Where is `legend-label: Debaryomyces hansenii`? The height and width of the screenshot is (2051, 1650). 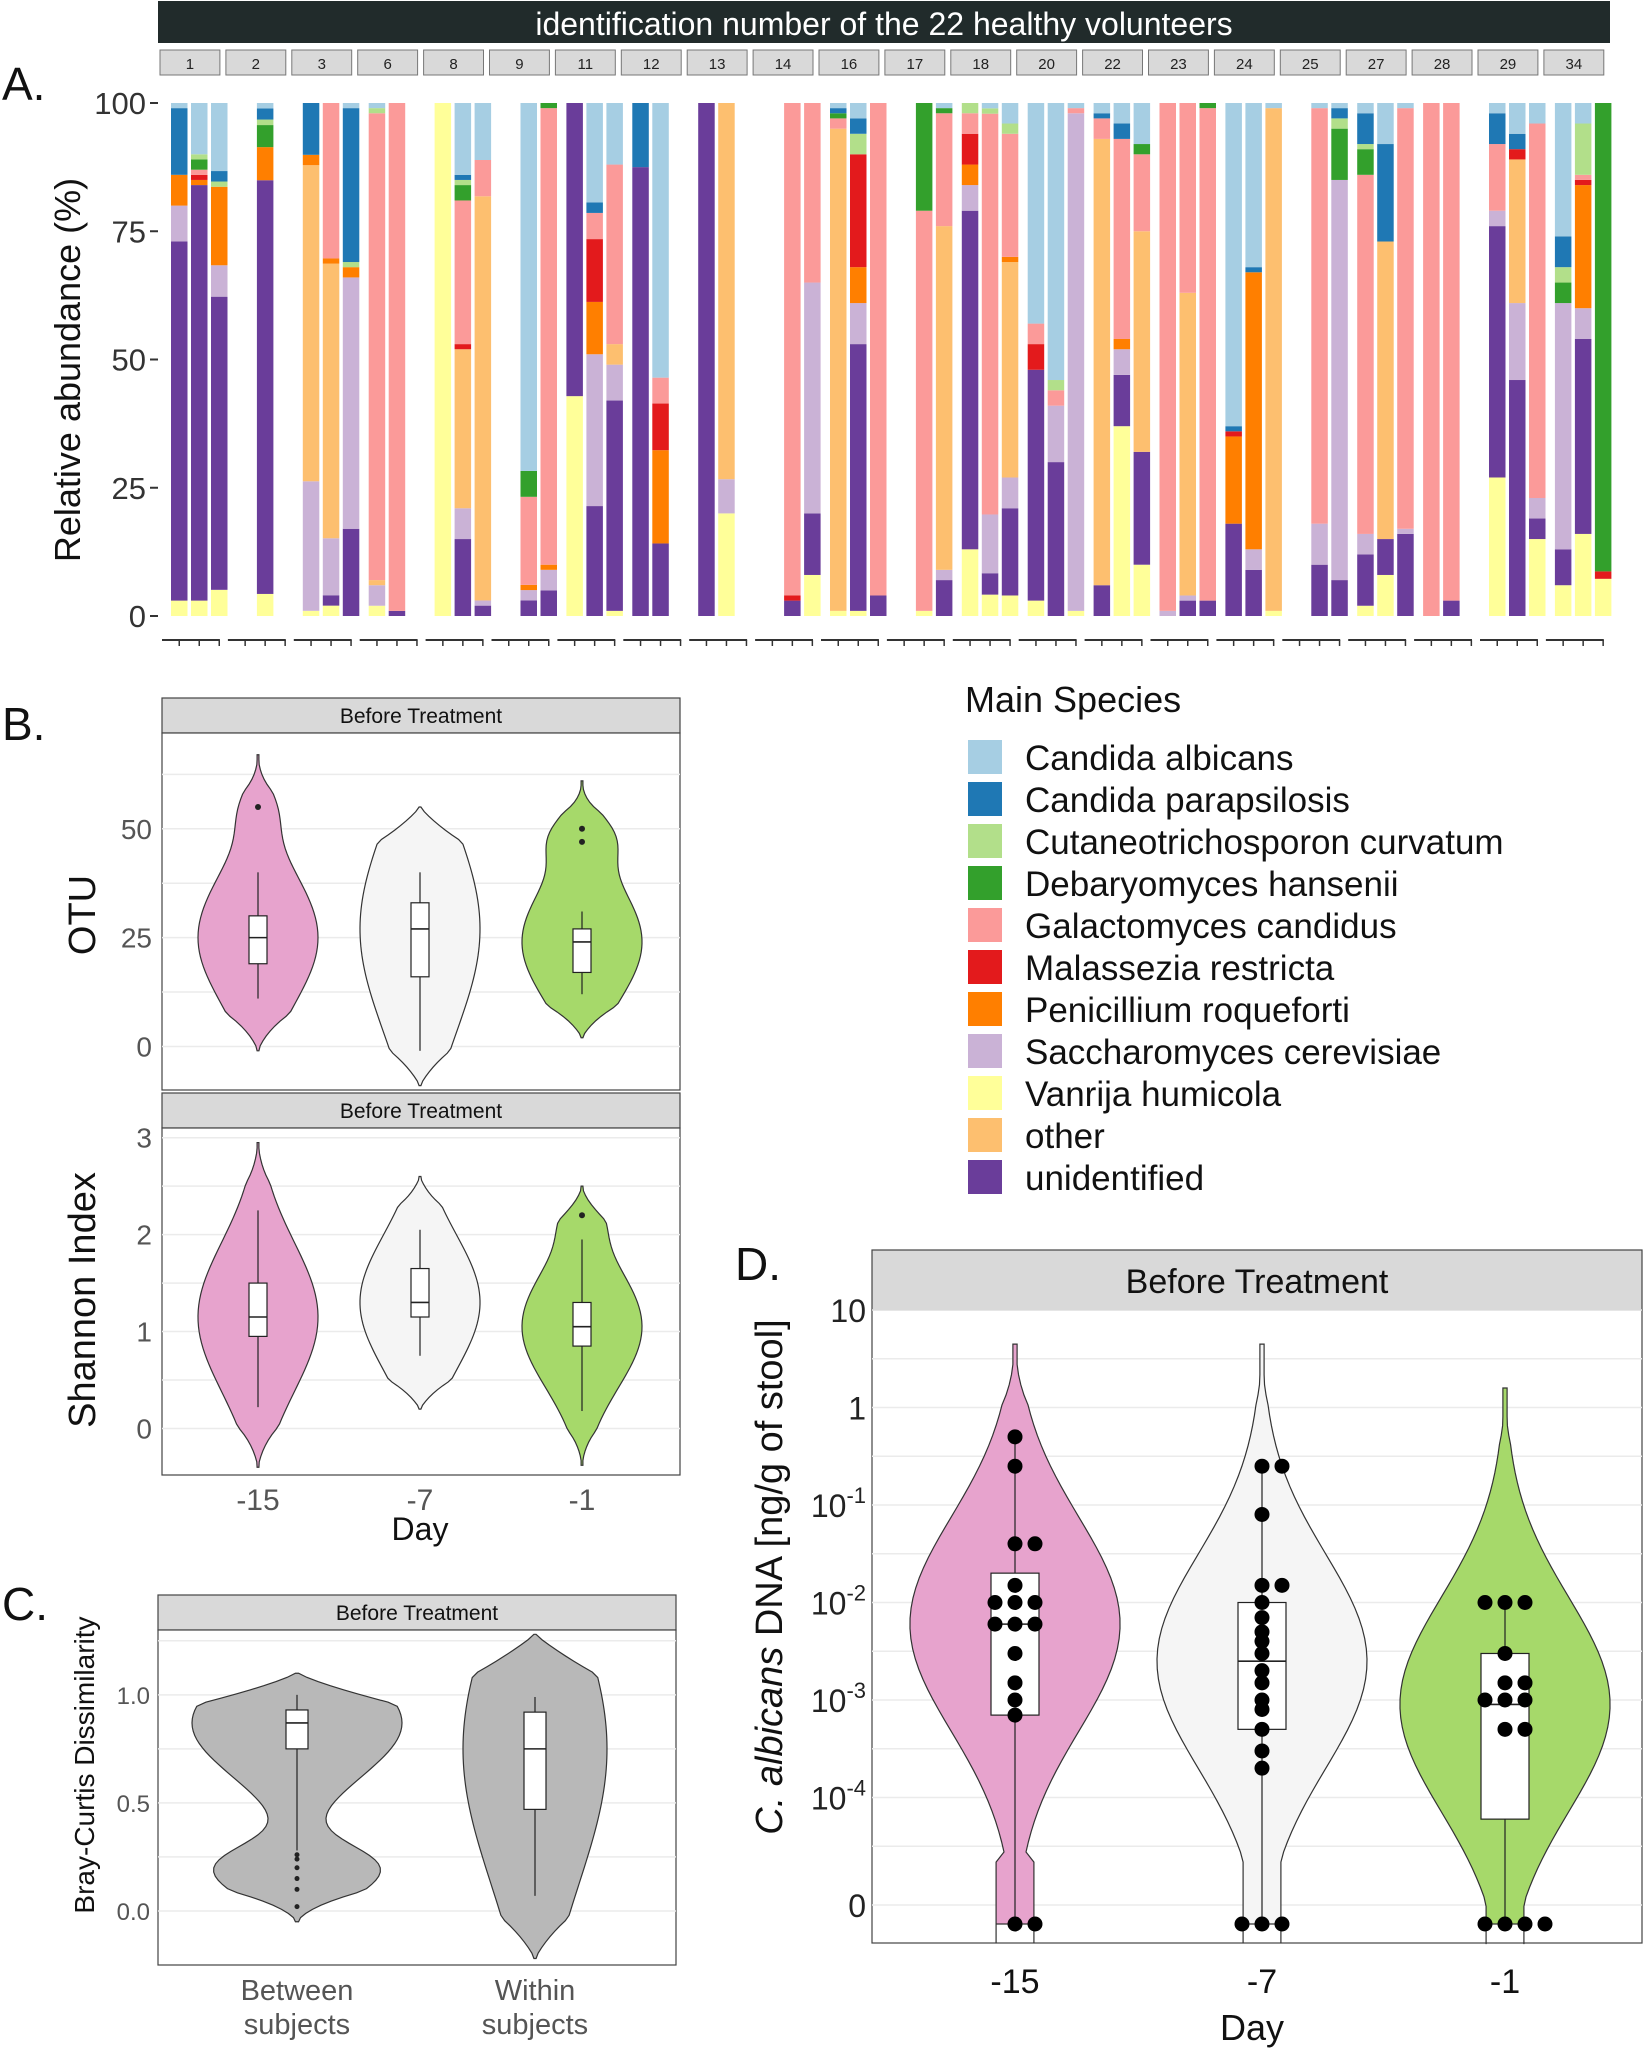
legend-label: Debaryomyces hansenii is located at coordinates (1212, 884).